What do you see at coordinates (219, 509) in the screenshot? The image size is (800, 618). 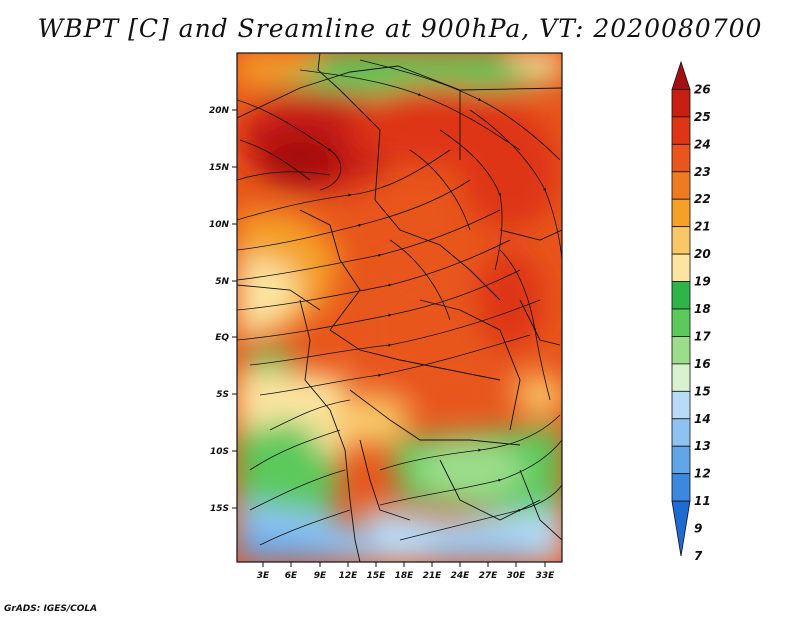 I see `lat-label: 15S` at bounding box center [219, 509].